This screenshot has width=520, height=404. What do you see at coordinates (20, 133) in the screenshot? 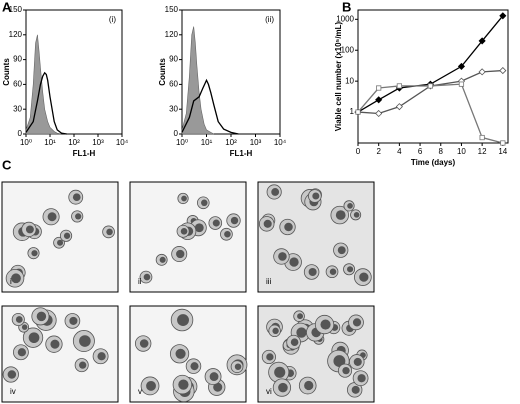
I see `y-tick-label: 0` at bounding box center [20, 133].